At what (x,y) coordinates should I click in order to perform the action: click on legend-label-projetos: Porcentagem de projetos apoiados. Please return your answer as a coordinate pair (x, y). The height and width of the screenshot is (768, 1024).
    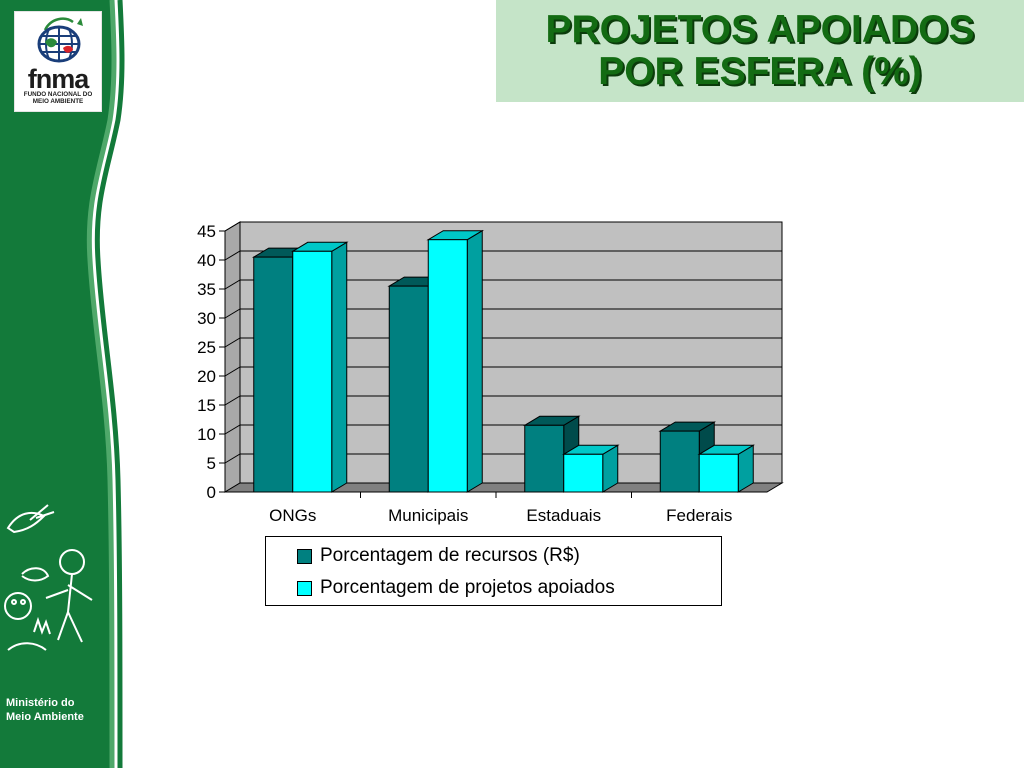
    Looking at the image, I should click on (467, 587).